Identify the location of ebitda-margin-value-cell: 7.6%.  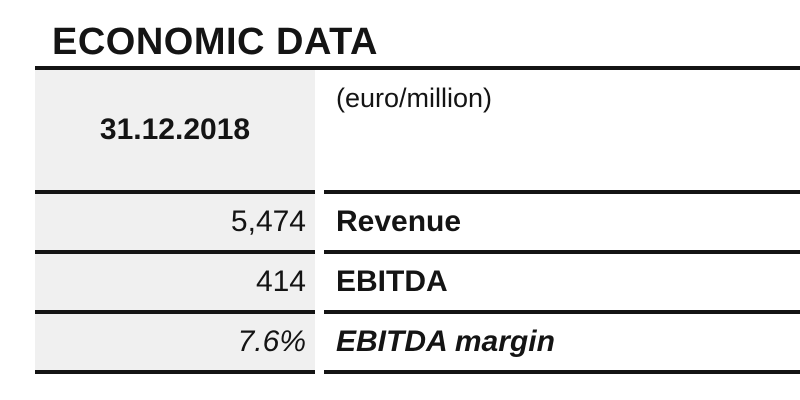
(175, 340).